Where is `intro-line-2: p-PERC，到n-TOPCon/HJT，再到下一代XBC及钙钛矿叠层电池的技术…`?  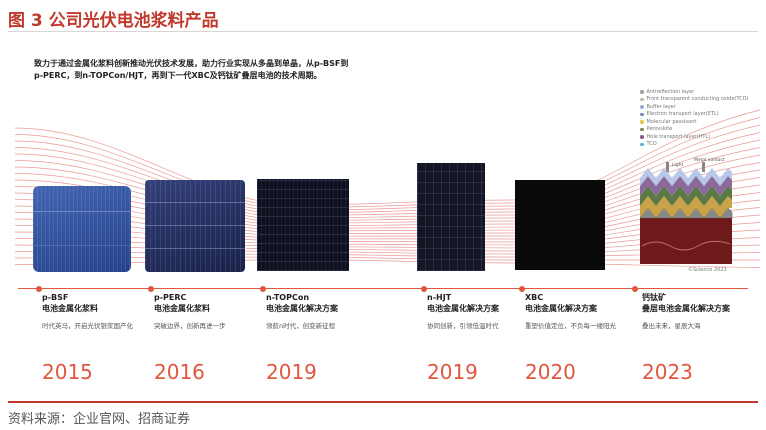 intro-line-2: p-PERC，到n-TOPCon/HJT，再到下一代XBC及钙钛矿叠层电池的技术… is located at coordinates (178, 75).